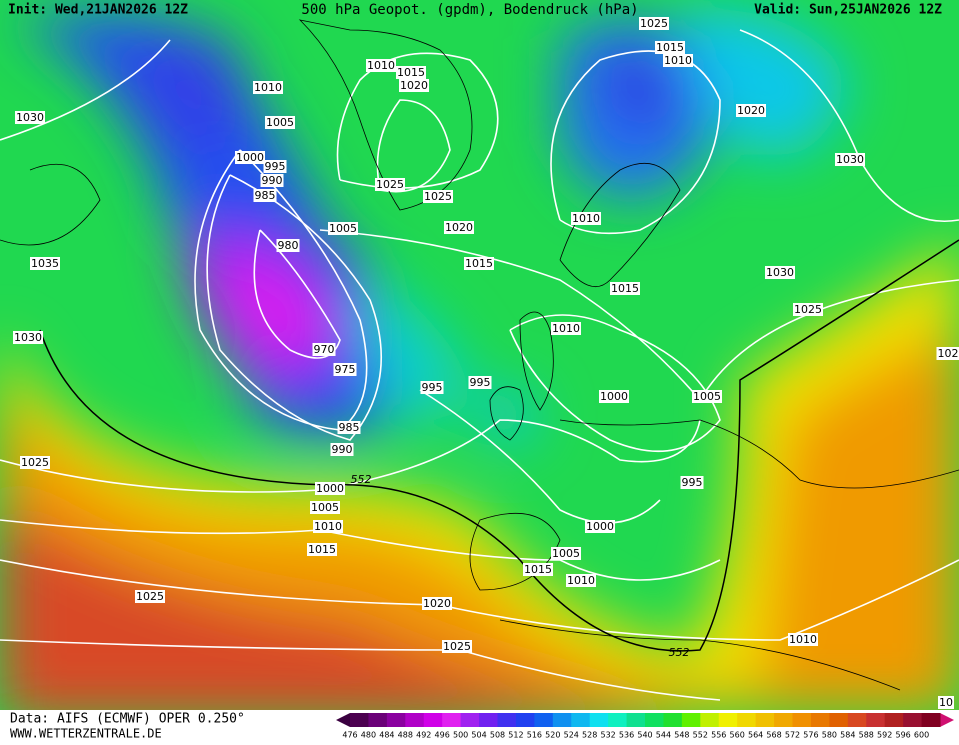 This screenshot has height=745, width=959. I want to click on legend-label: 484, so click(386, 735).